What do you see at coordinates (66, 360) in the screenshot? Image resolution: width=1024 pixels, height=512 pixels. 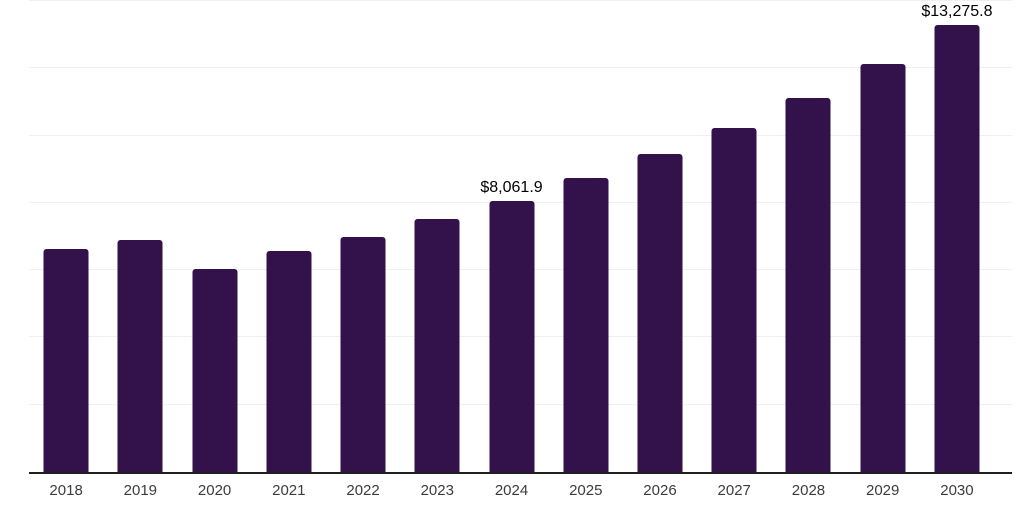 I see `bar-2018` at bounding box center [66, 360].